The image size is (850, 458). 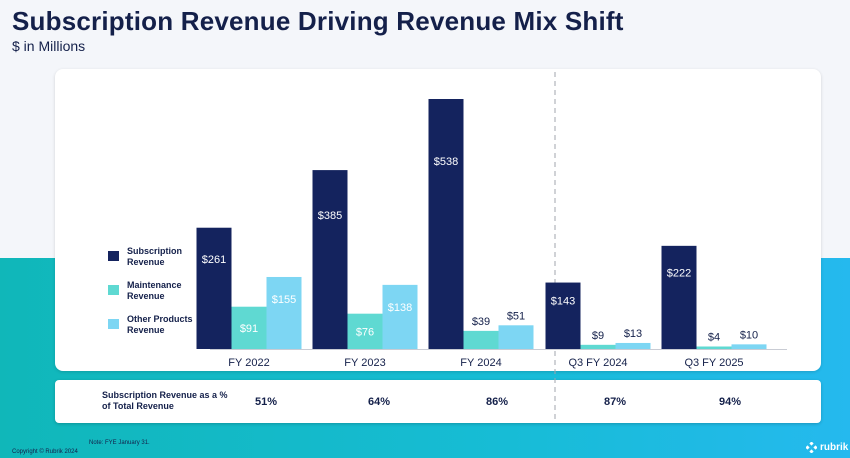 What do you see at coordinates (679, 274) in the screenshot?
I see `data-label: $222` at bounding box center [679, 274].